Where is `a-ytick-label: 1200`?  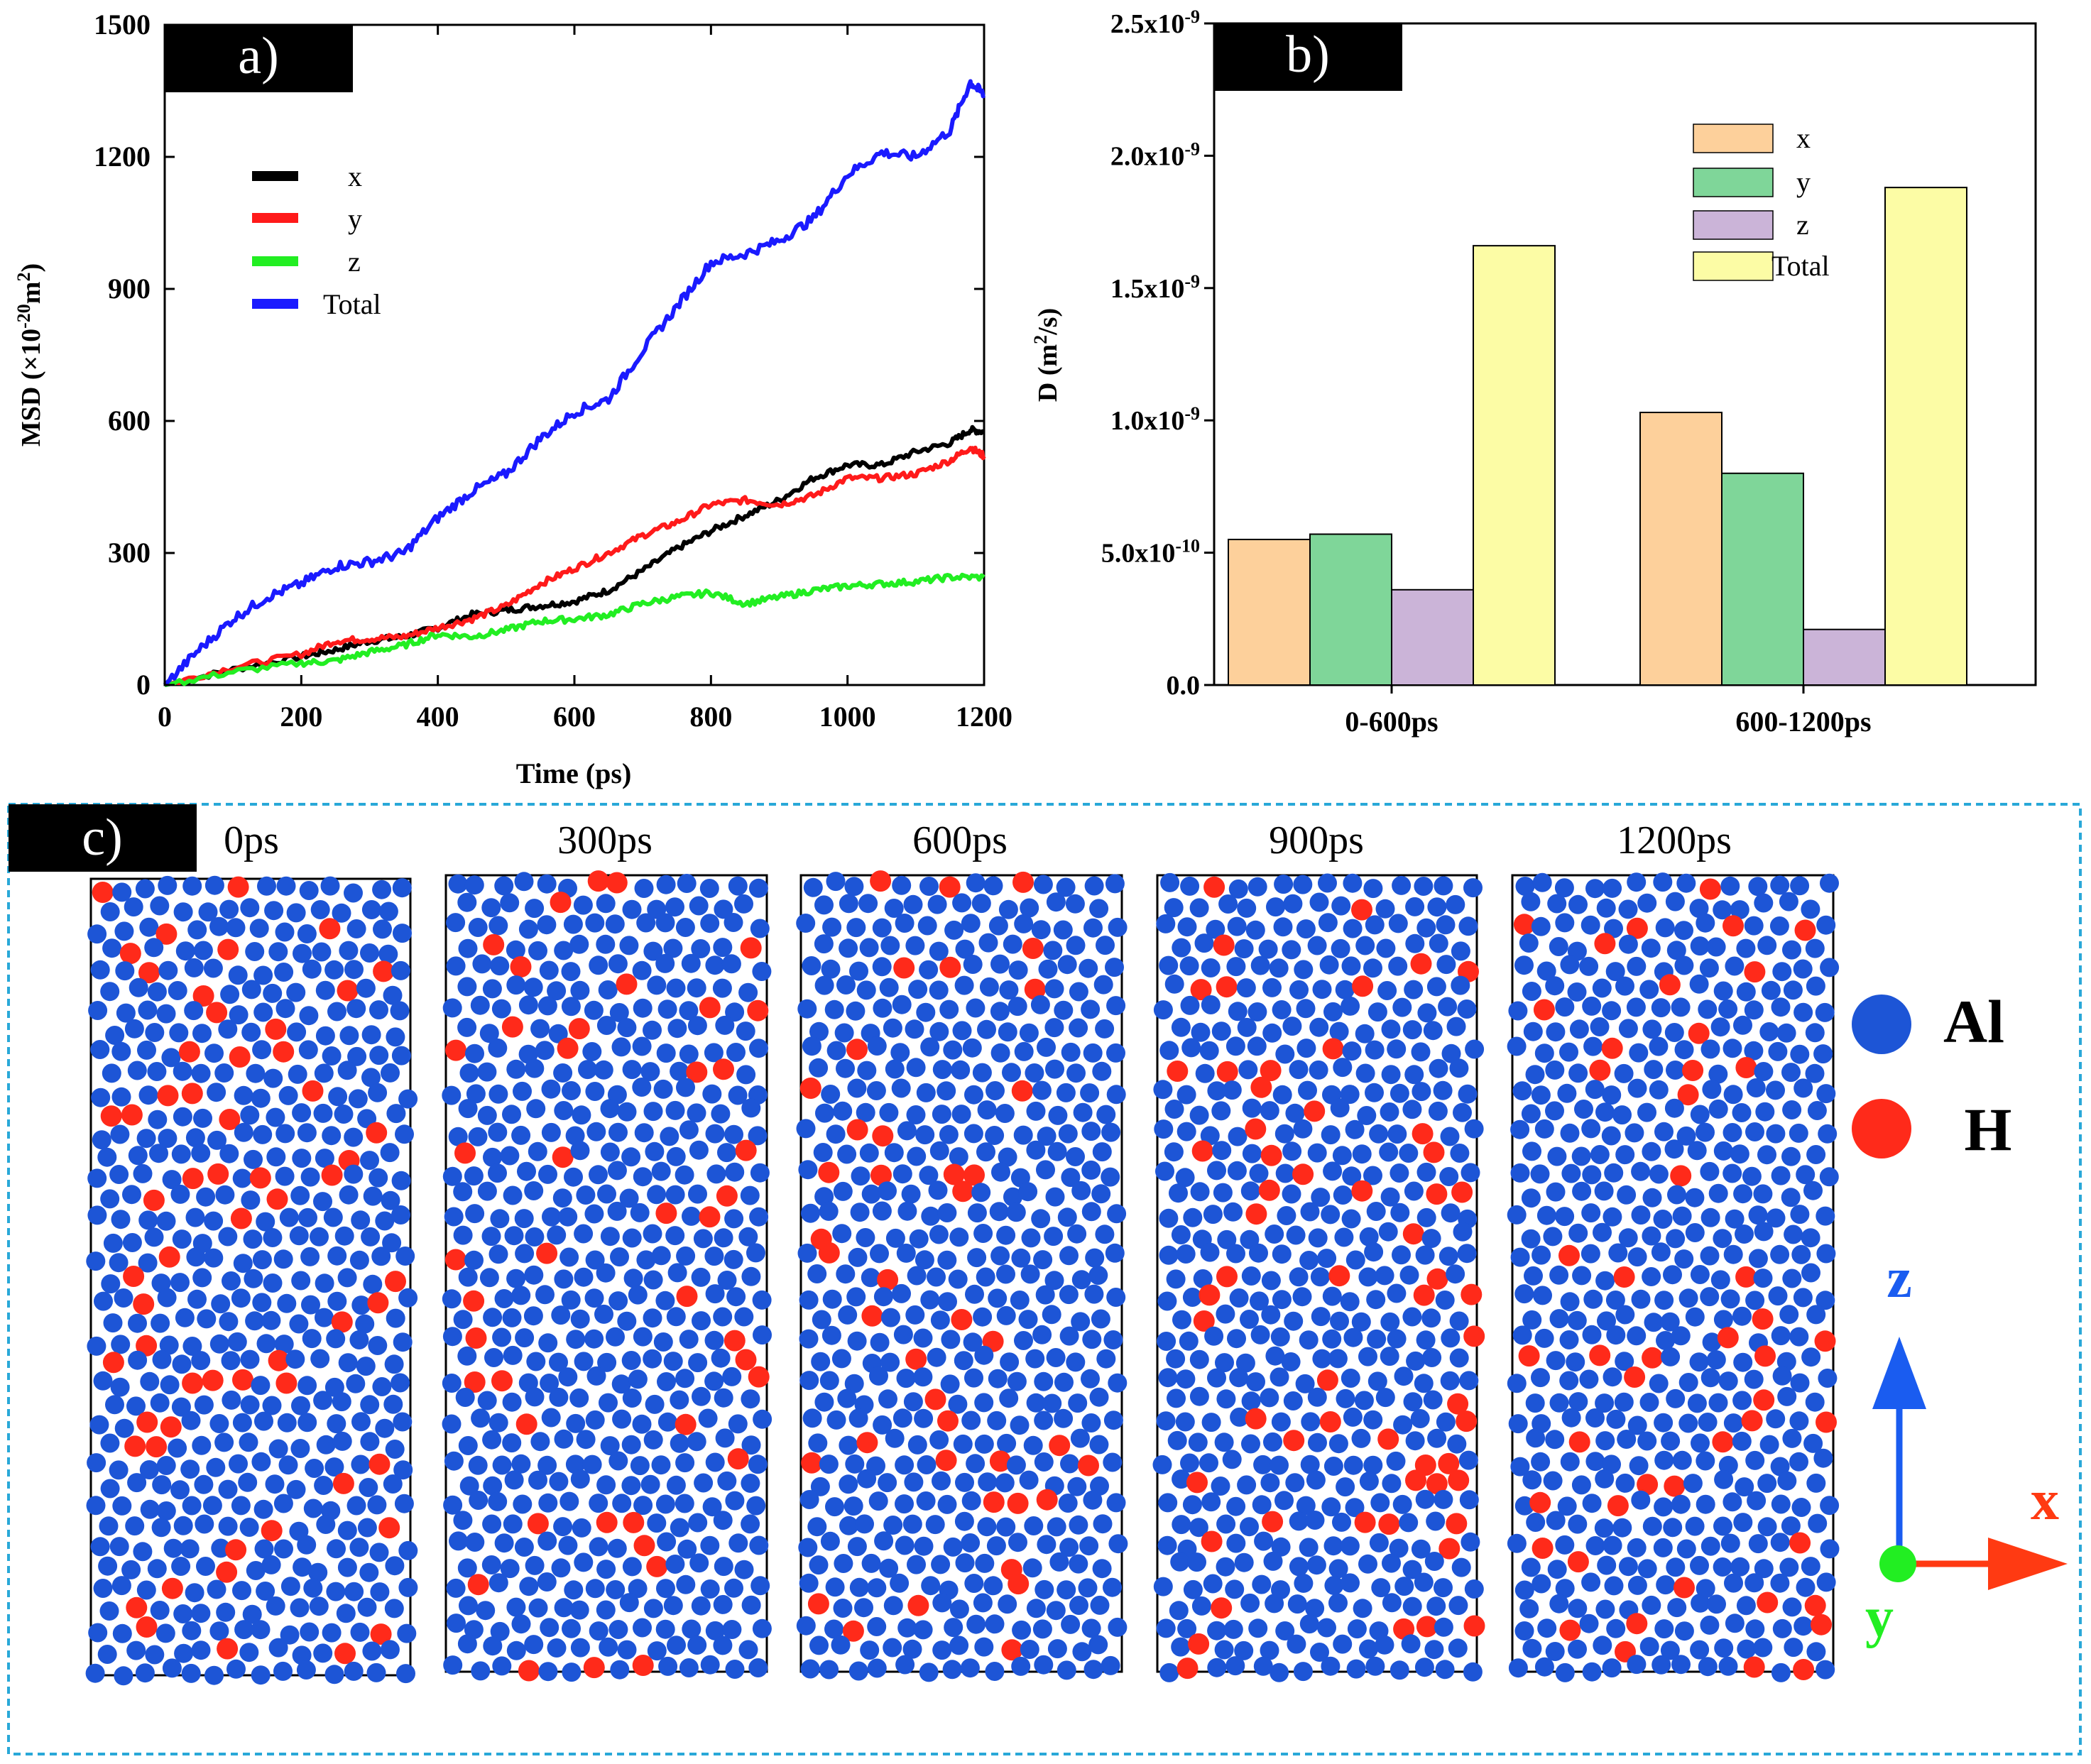
a-ytick-label: 1200 is located at coordinates (122, 157).